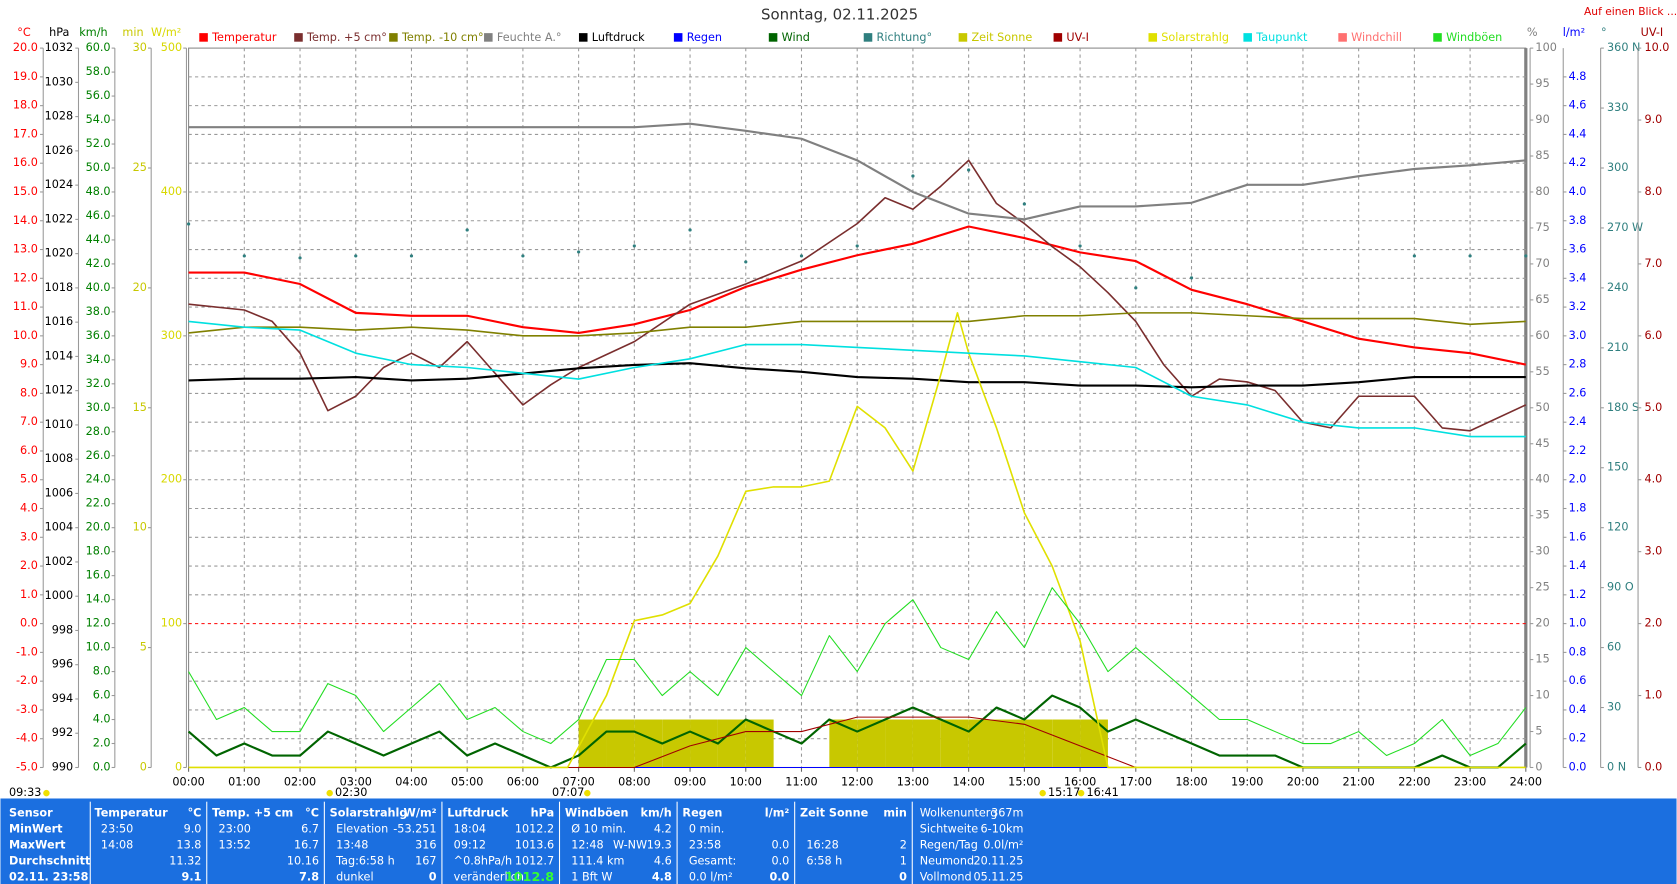 The height and width of the screenshot is (884, 1677). Describe the element at coordinates (568, 792) in the screenshot. I see `time-marker: 07:07` at that location.